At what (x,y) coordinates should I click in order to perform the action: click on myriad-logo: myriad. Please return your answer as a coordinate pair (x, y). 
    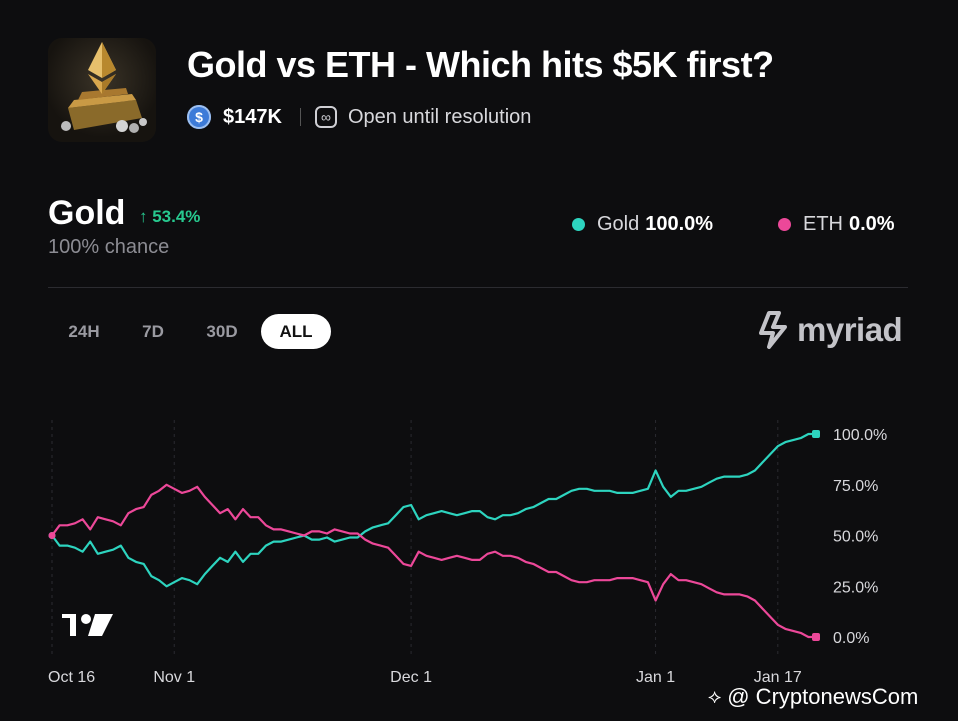
    Looking at the image, I should click on (830, 330).